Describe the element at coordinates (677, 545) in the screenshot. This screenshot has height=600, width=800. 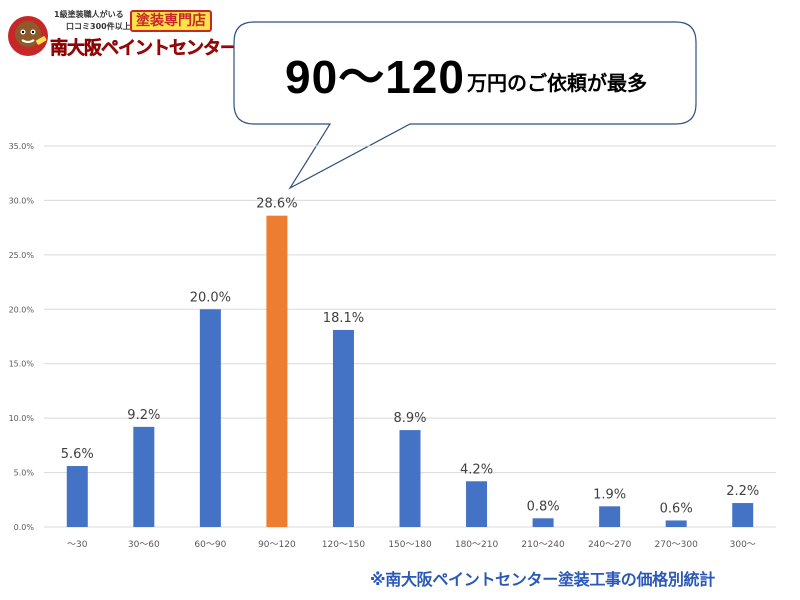
I see `x-tick-label: 270〜300` at that location.